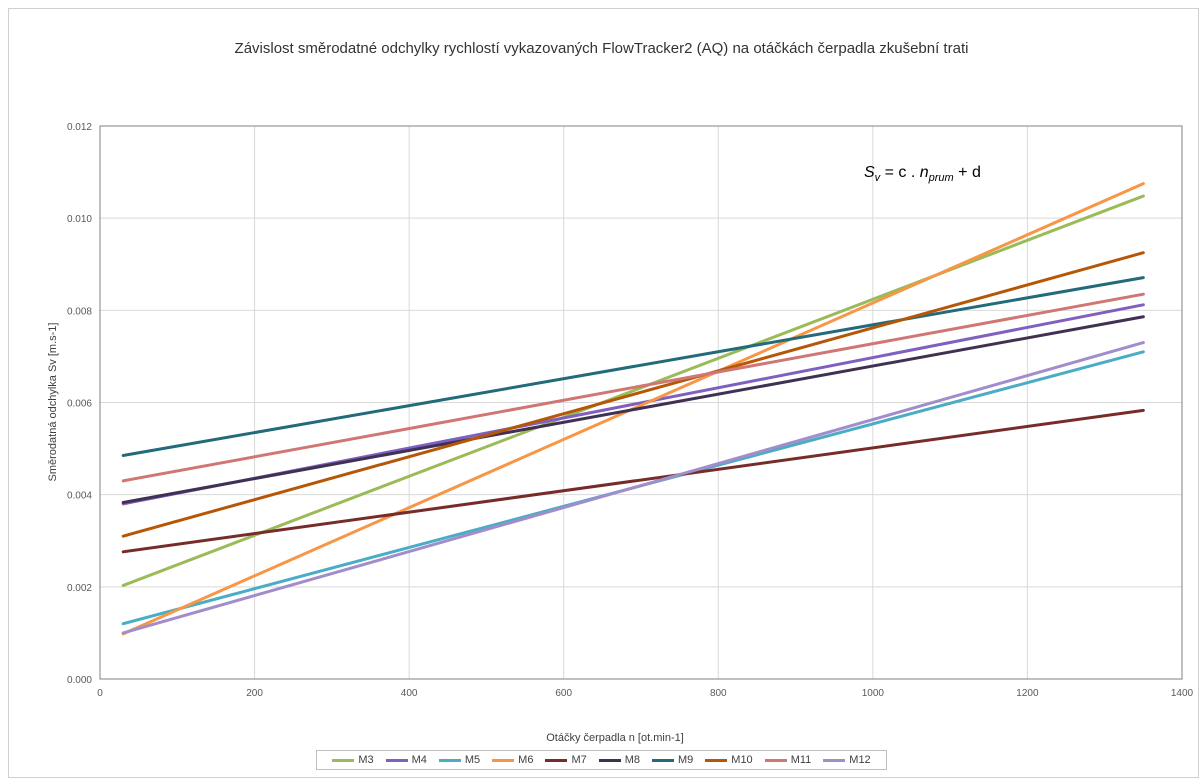 The width and height of the screenshot is (1203, 782). What do you see at coordinates (729, 760) in the screenshot?
I see `legend-item-m10: M10` at bounding box center [729, 760].